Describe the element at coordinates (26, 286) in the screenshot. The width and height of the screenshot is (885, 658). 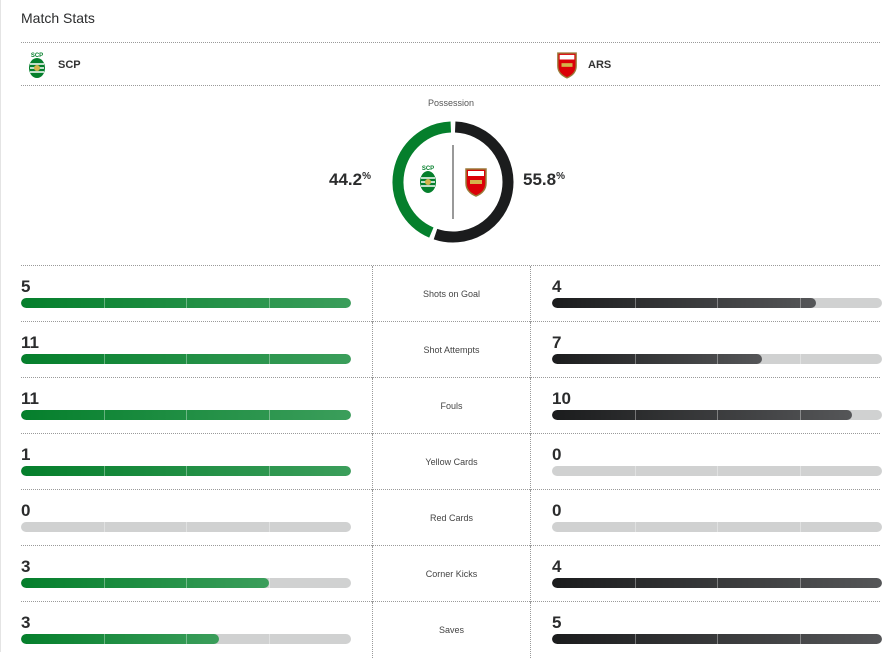
I see `home-stat-value: 5` at that location.